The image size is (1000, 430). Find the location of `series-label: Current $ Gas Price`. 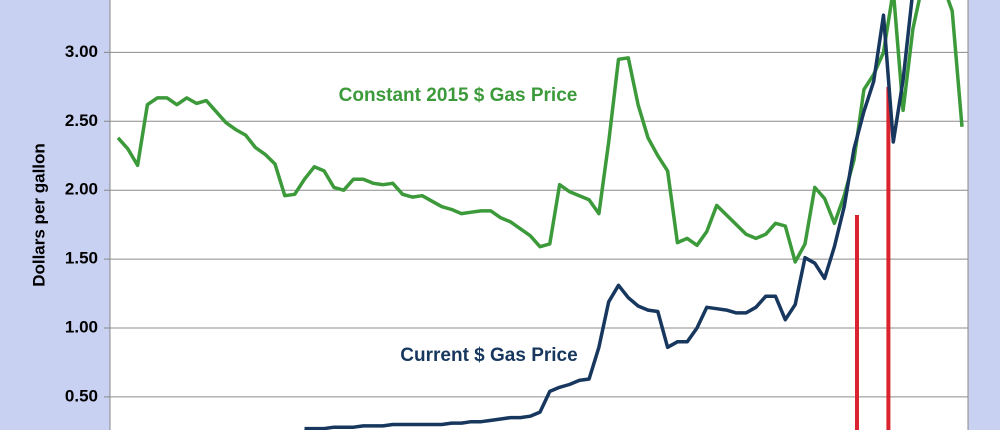

series-label: Current $ Gas Price is located at coordinates (488, 355).